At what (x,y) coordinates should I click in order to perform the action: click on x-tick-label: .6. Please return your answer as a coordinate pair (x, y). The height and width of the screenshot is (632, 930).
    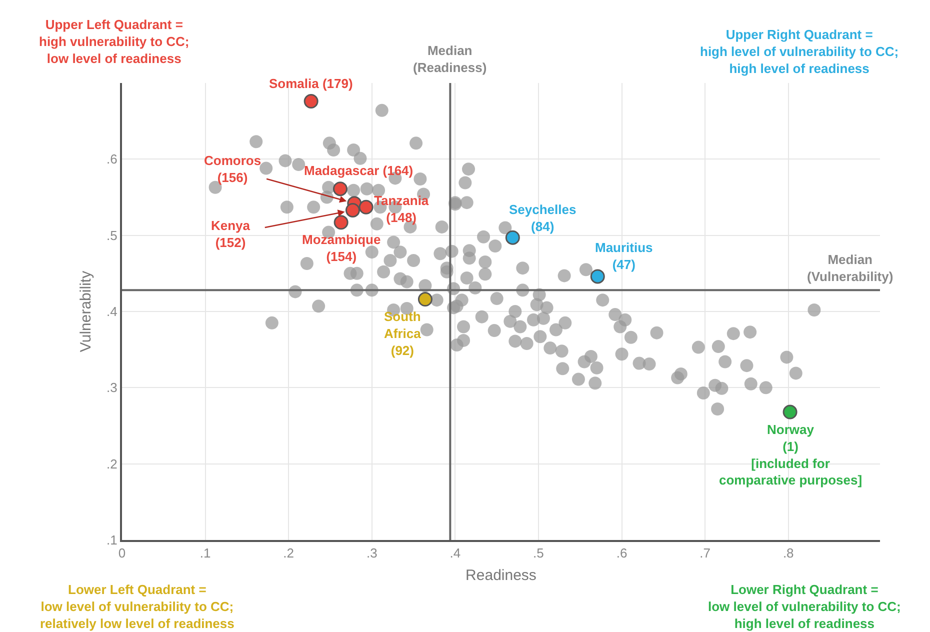
    Looking at the image, I should click on (622, 553).